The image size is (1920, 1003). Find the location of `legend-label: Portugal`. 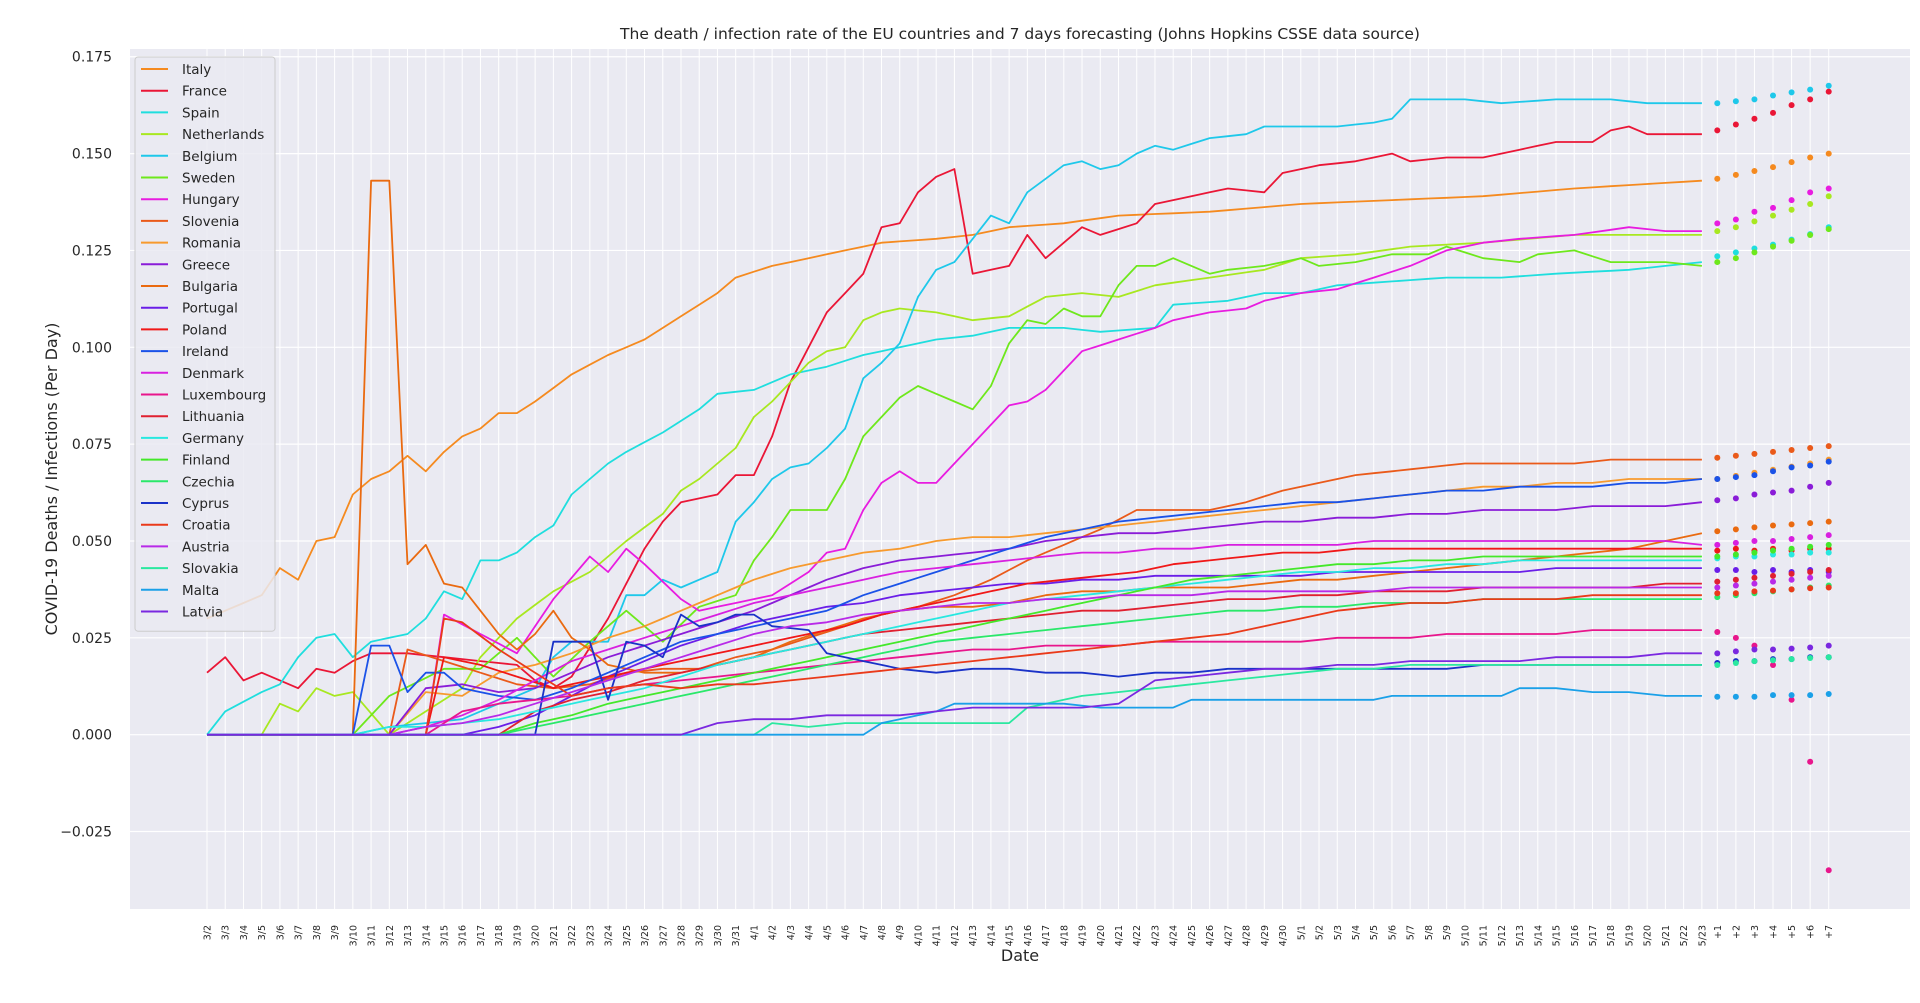

legend-label: Portugal is located at coordinates (210, 309).